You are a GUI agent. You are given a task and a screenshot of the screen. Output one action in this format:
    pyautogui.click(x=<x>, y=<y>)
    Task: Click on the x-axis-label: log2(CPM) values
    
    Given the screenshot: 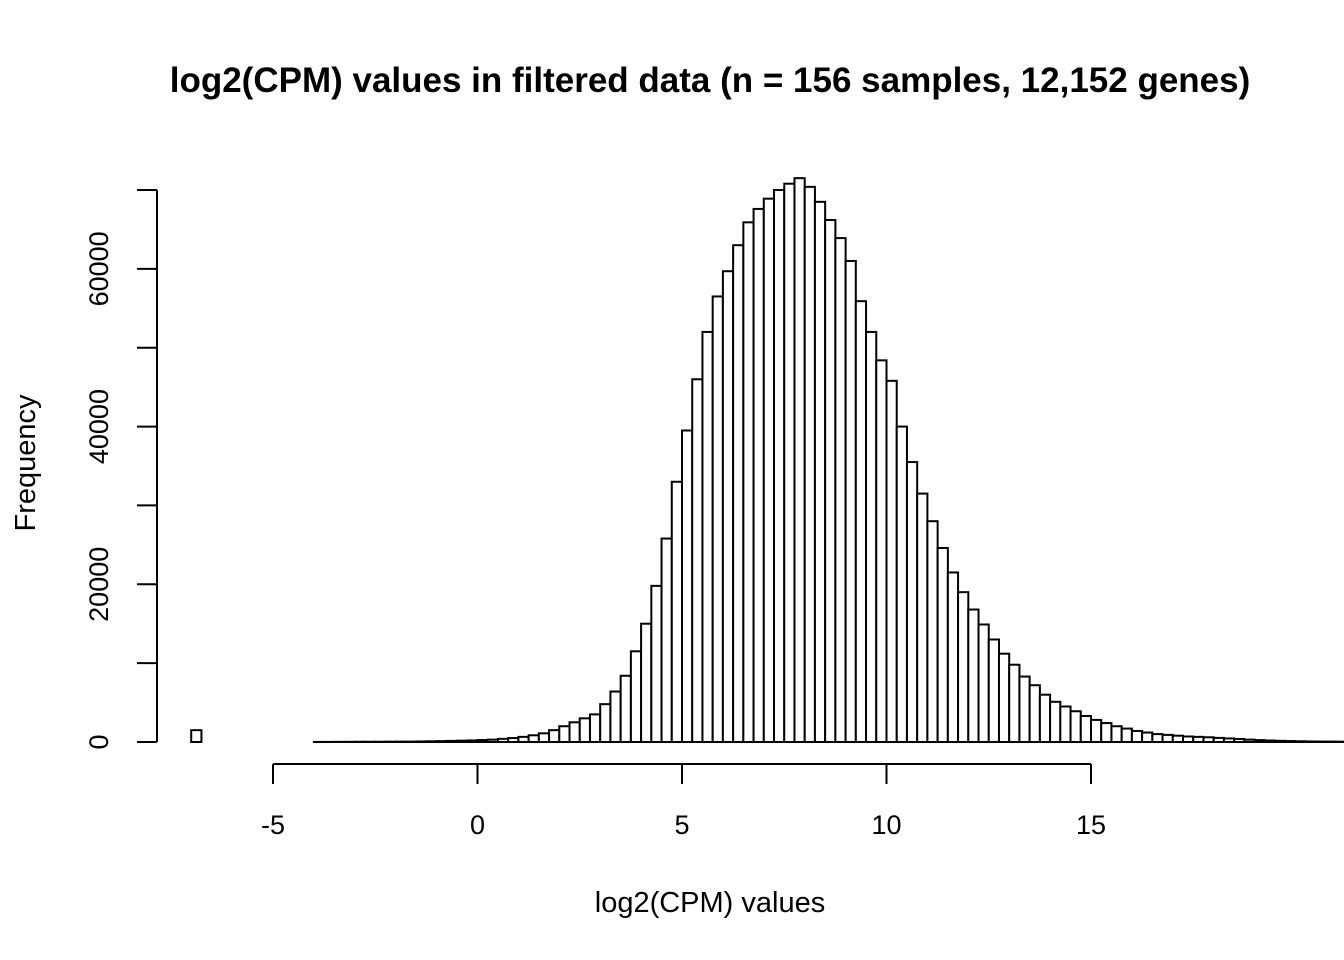 What is the action you would take?
    pyautogui.click(x=710, y=903)
    